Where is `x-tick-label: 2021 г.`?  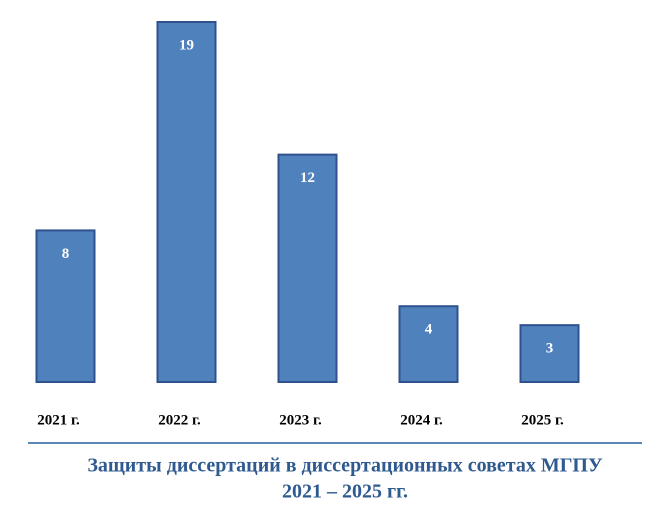 x-tick-label: 2021 г. is located at coordinates (58, 420).